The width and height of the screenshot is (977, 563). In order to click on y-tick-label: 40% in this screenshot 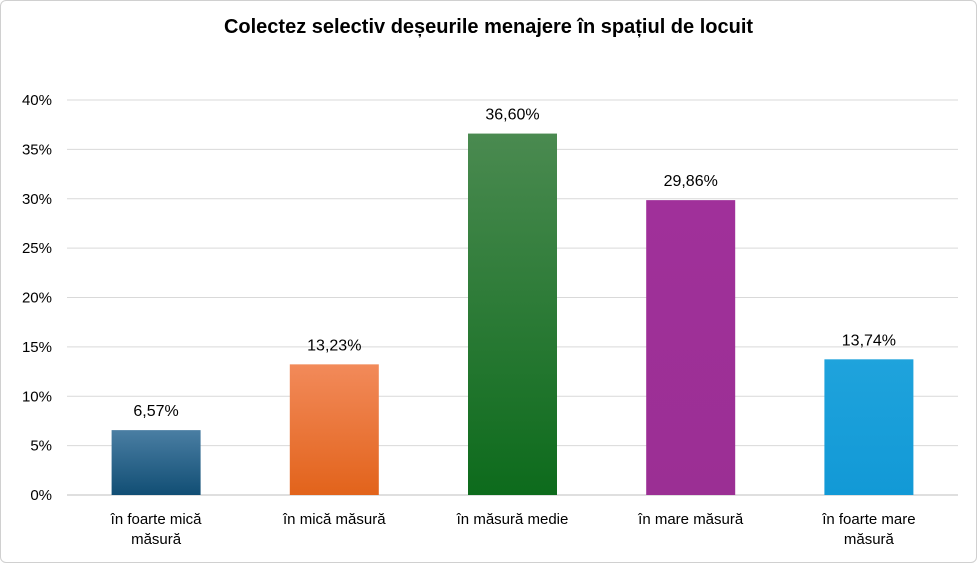, I will do `click(37, 100)`.